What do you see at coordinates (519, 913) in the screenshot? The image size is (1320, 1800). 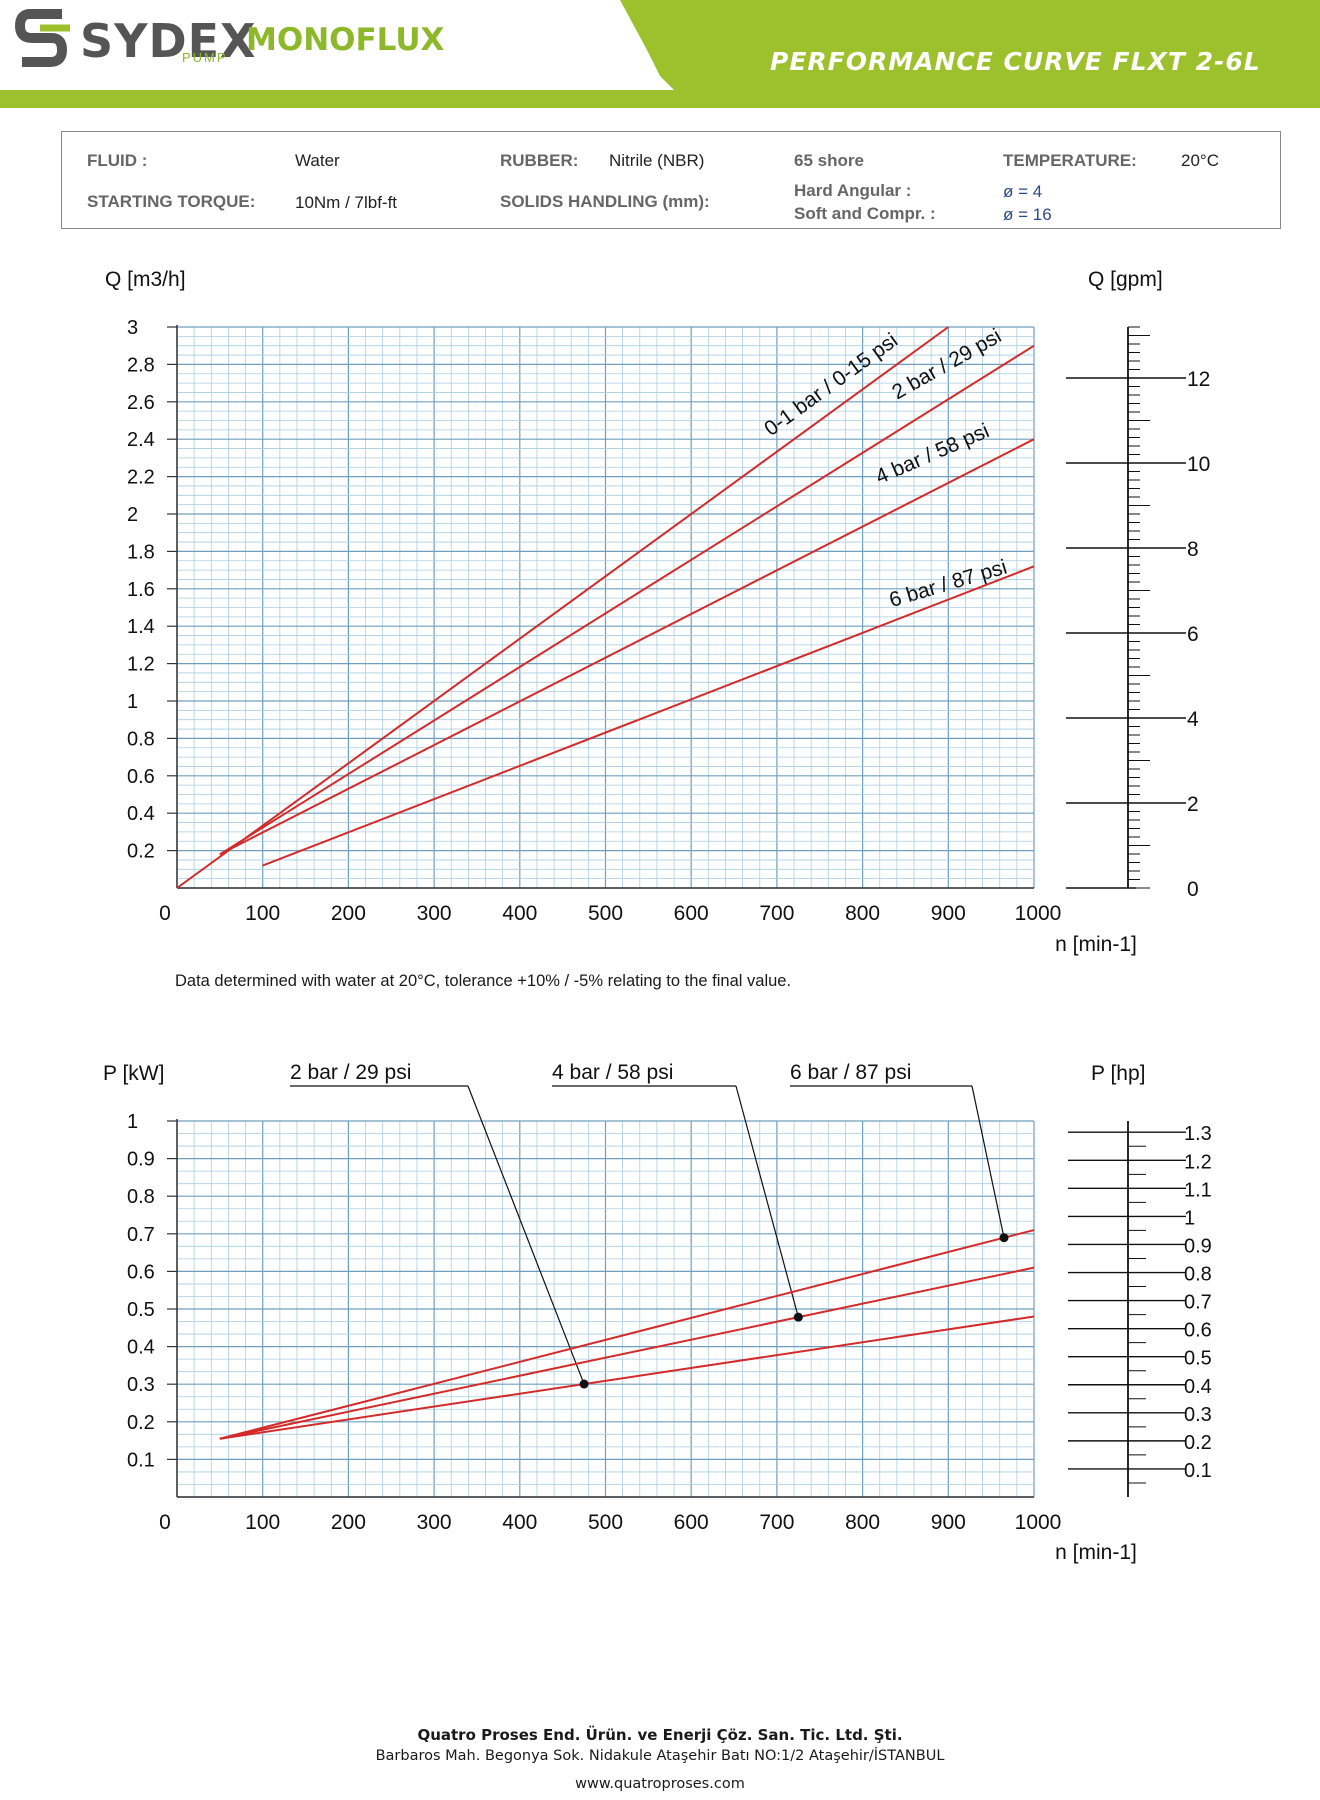 I see `chart1-x-tick-label: 400` at bounding box center [519, 913].